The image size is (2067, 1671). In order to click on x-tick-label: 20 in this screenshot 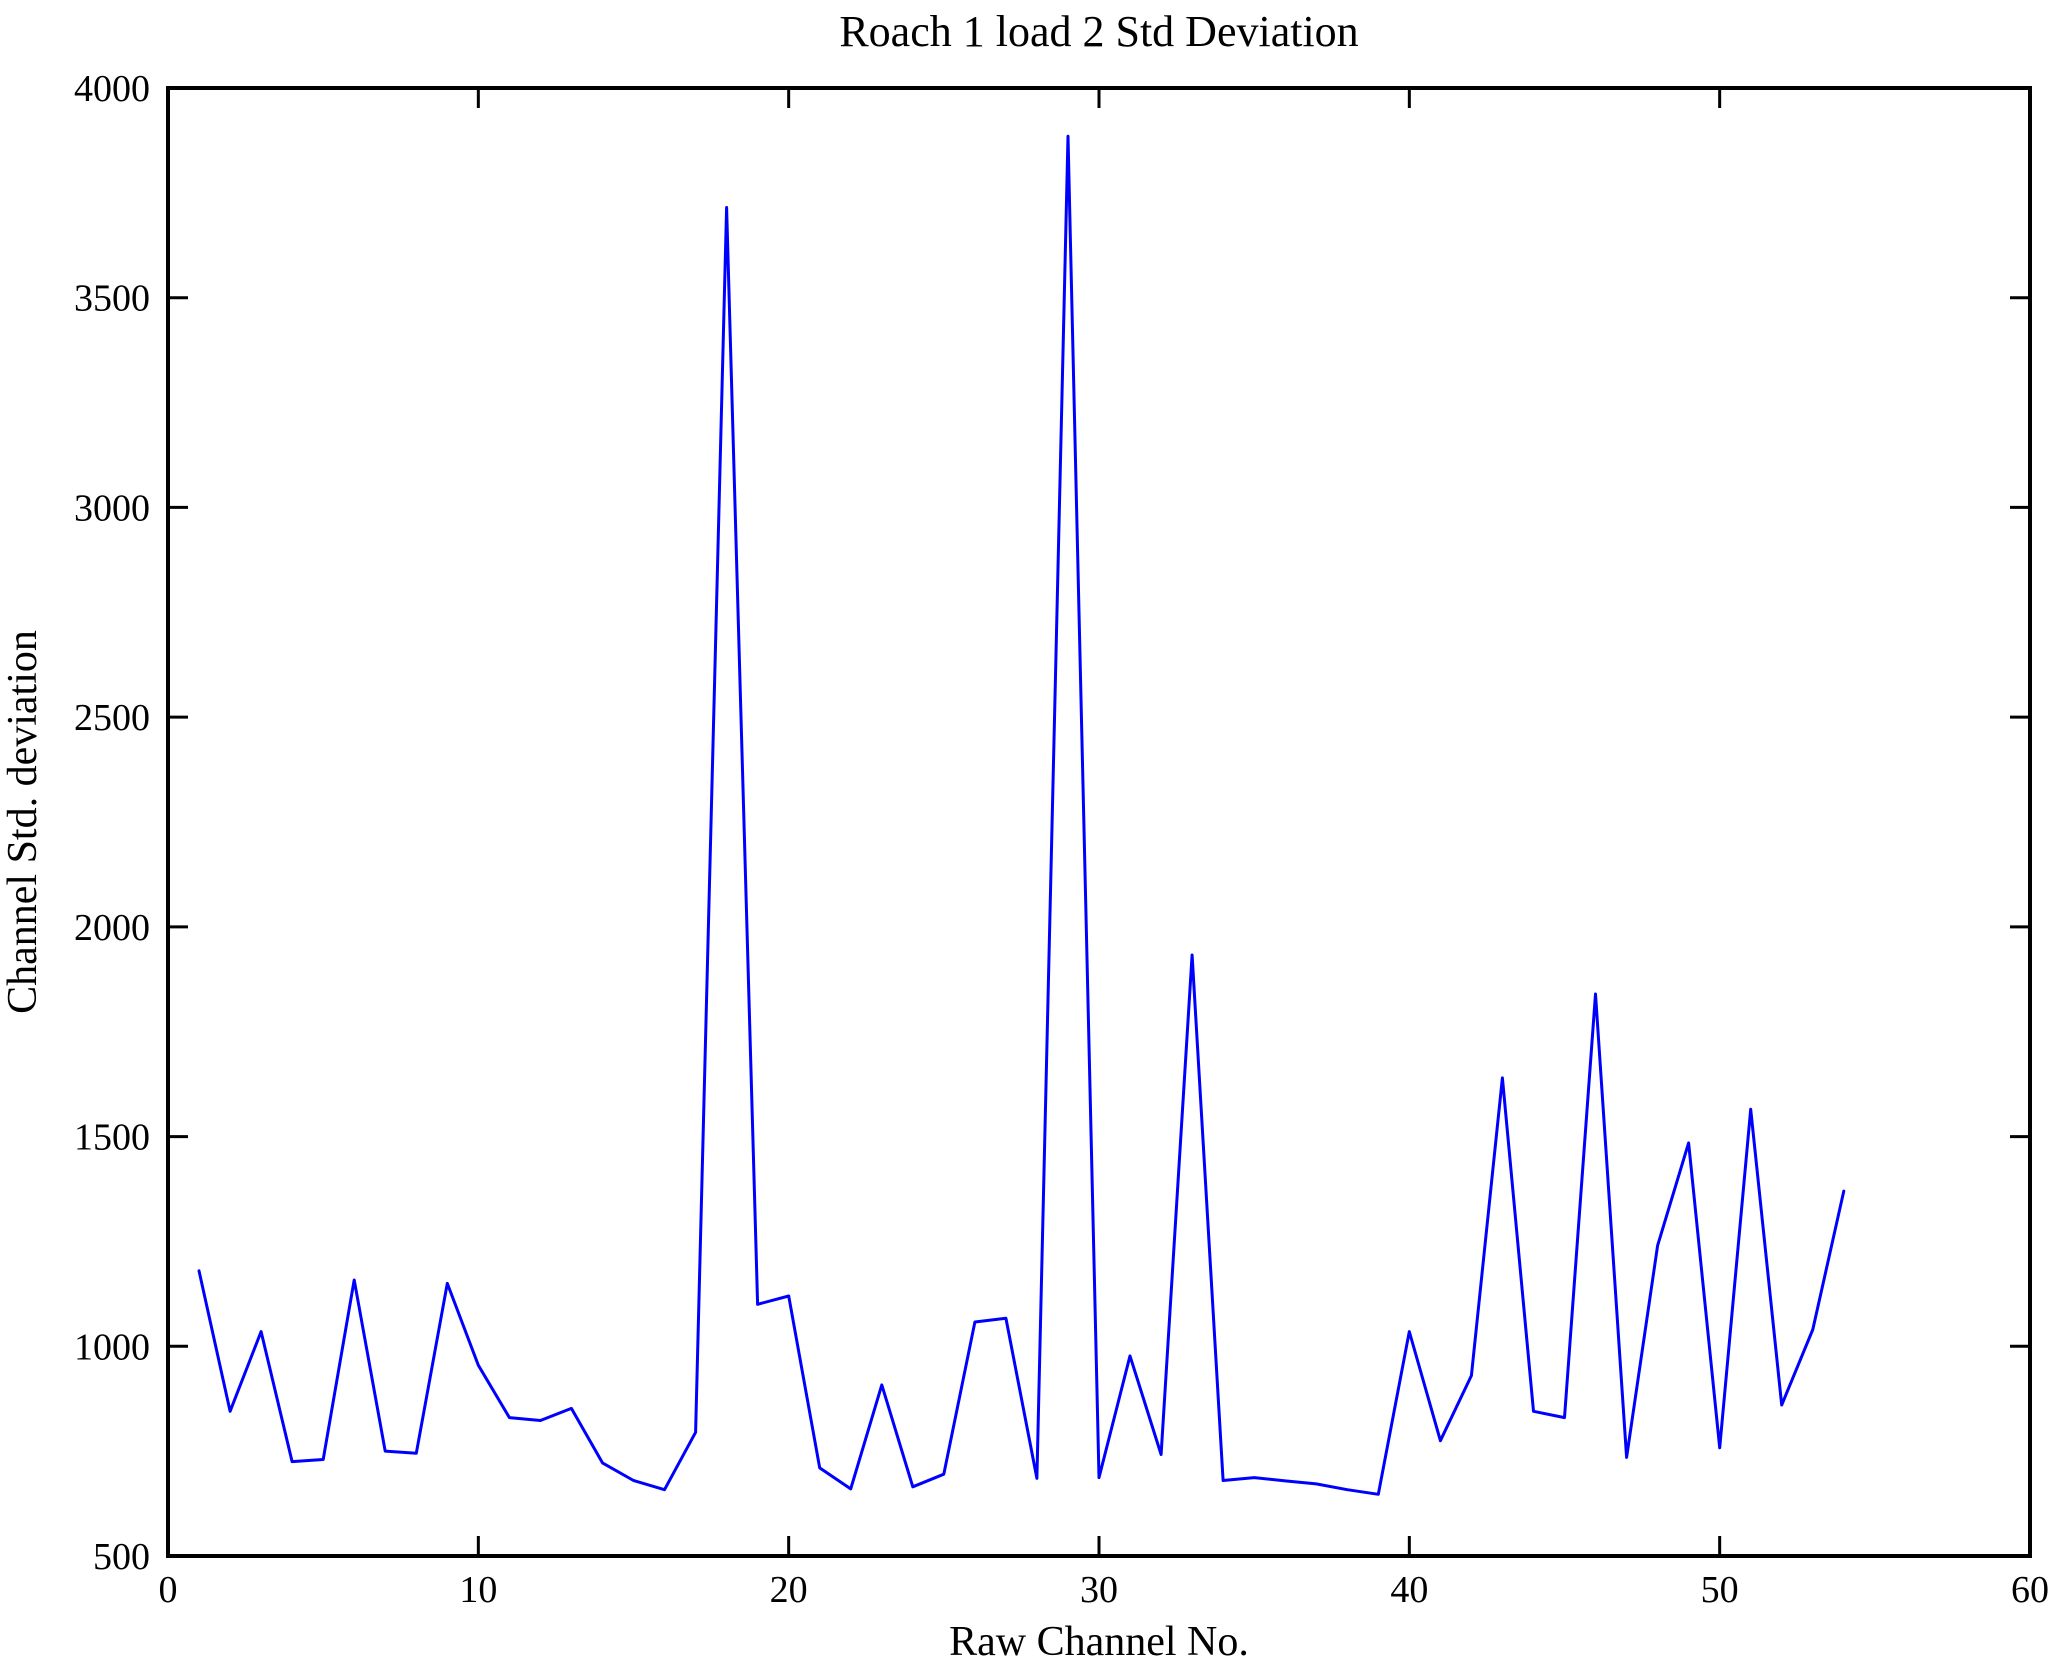, I will do `click(789, 1590)`.